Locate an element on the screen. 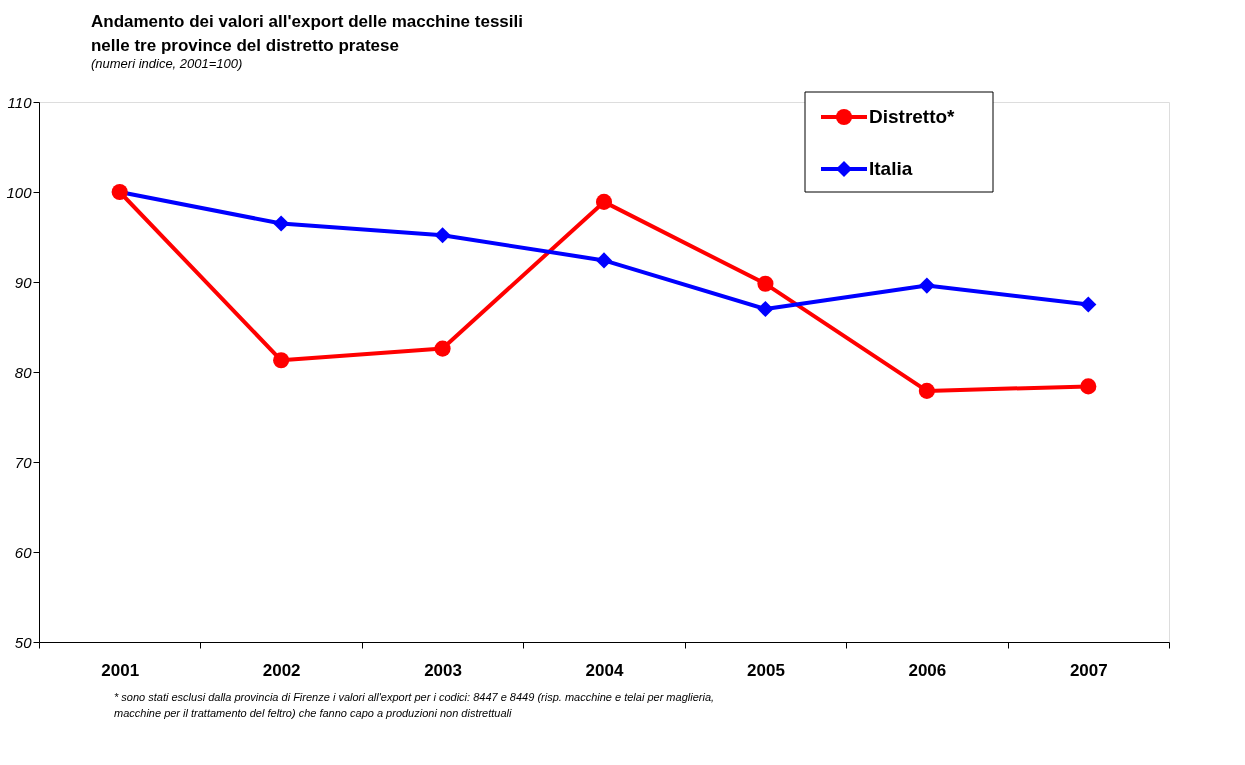  y-tick-label: 70 is located at coordinates (23, 462).